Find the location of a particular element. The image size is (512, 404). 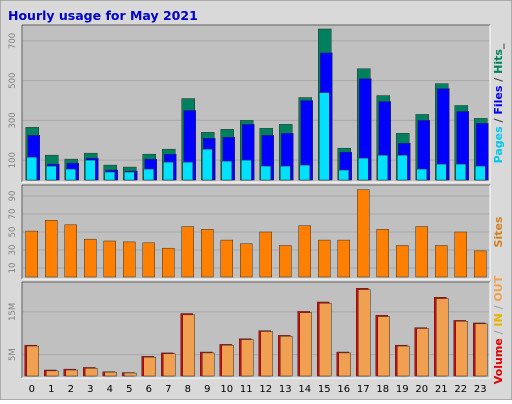

x-tick-label: 21 is located at coordinates (441, 389).